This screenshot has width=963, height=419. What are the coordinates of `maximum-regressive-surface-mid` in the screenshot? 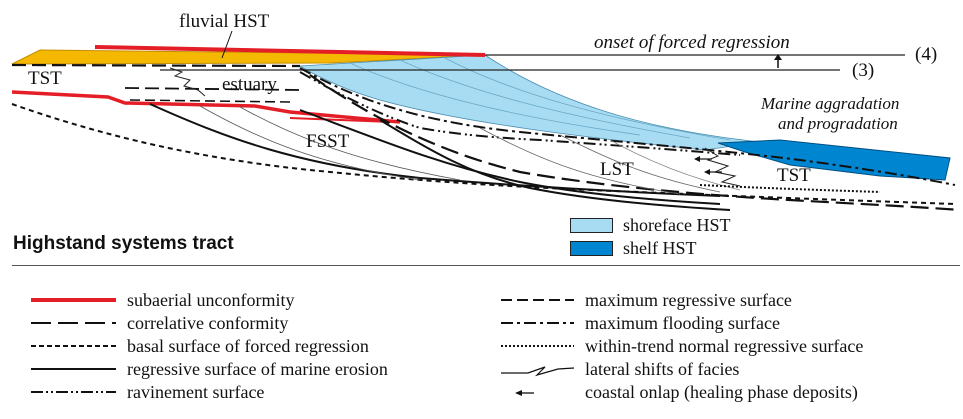 It's located at (212, 89).